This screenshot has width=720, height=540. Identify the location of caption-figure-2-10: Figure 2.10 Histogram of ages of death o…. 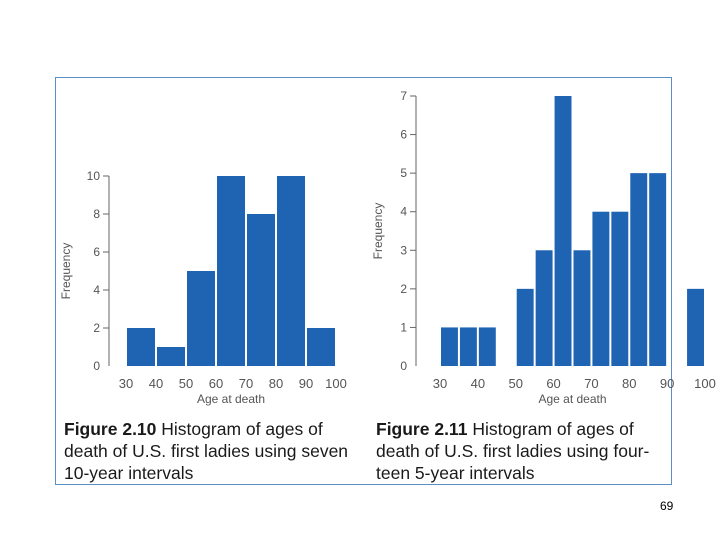
(214, 451).